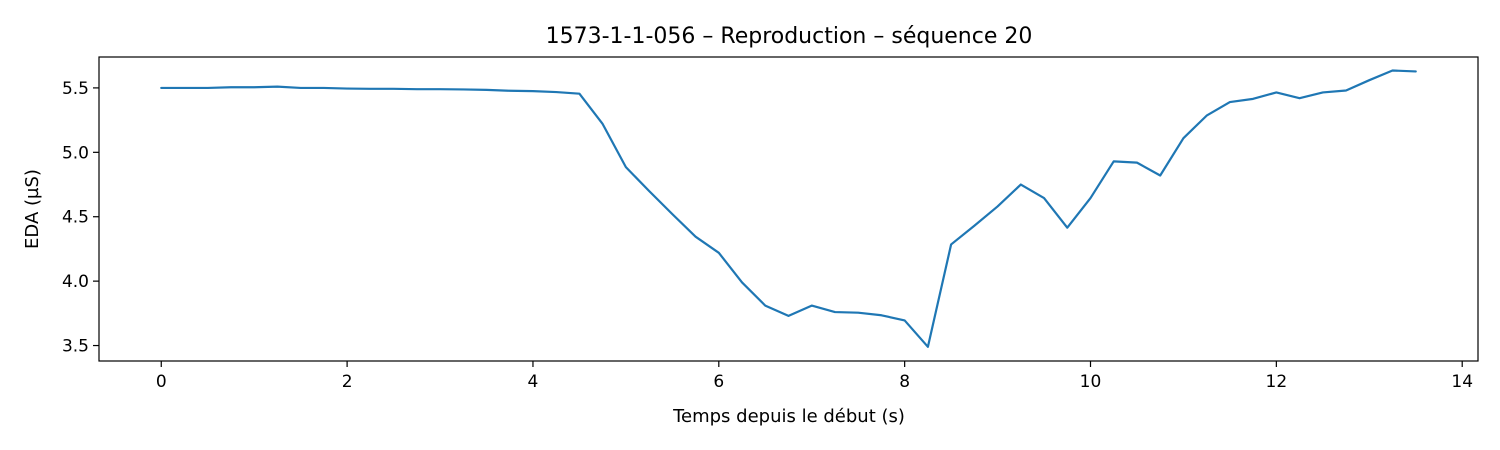 This screenshot has height=450, width=1500. Describe the element at coordinates (1462, 382) in the screenshot. I see `x-tick-label: 14` at that location.